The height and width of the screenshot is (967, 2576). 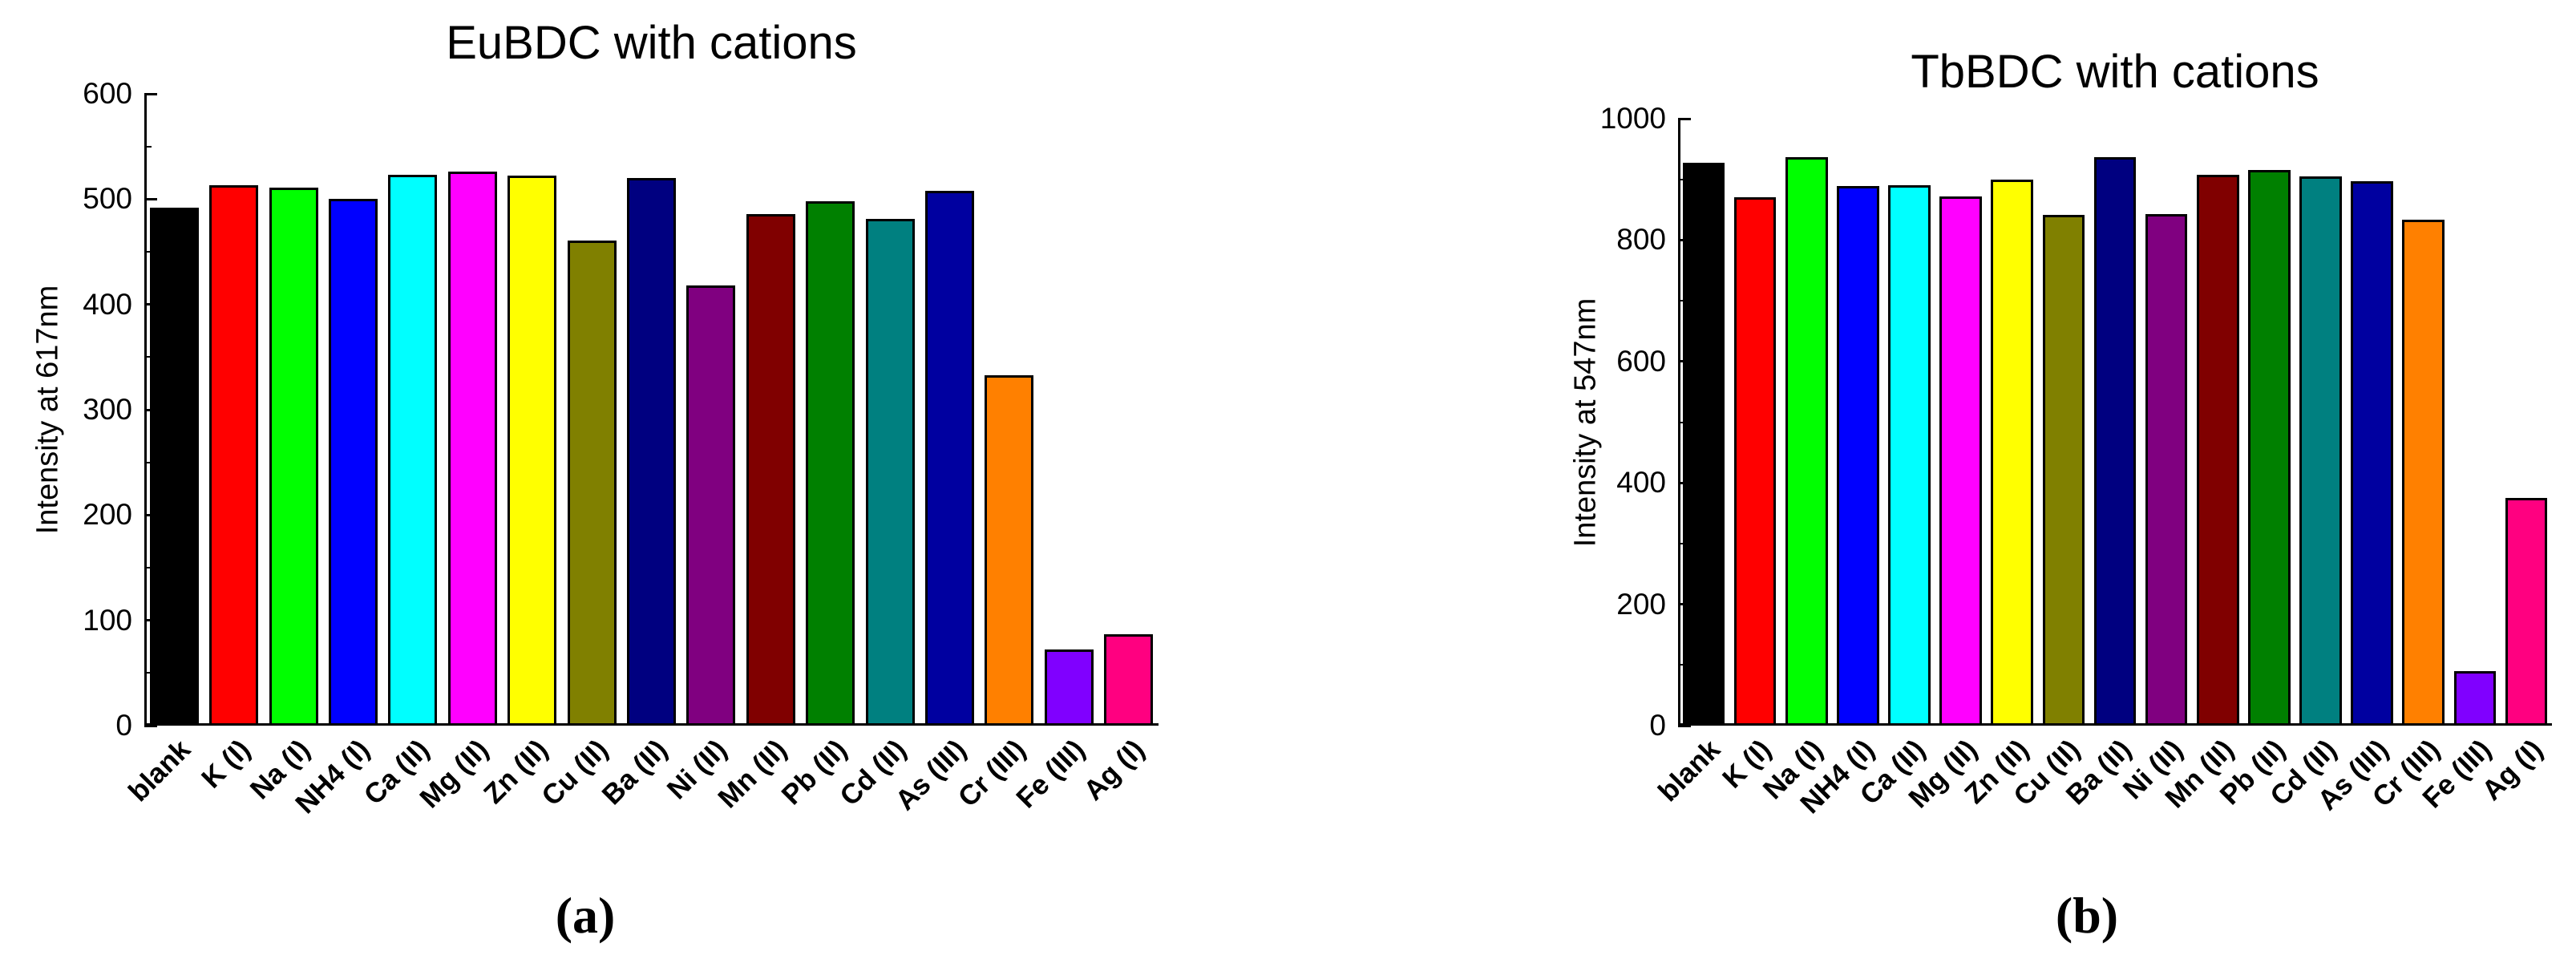 I want to click on figure-caption-a: (a), so click(x=585, y=915).